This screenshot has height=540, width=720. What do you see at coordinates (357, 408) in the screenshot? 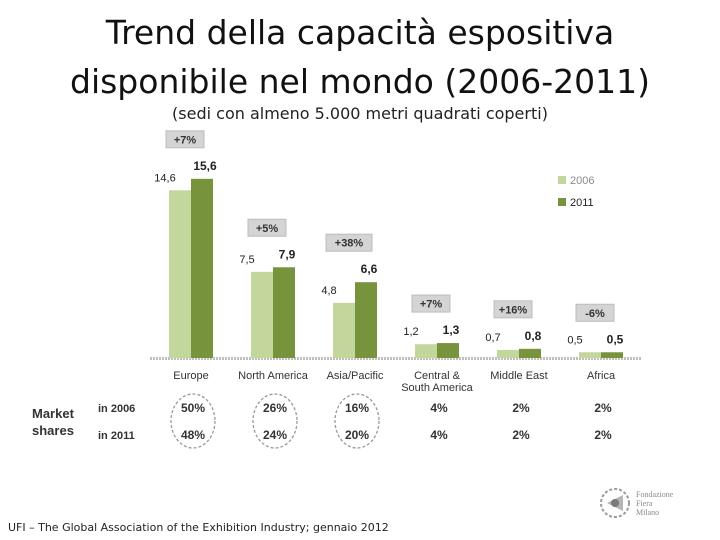
I see `market-share-value: 16%` at bounding box center [357, 408].